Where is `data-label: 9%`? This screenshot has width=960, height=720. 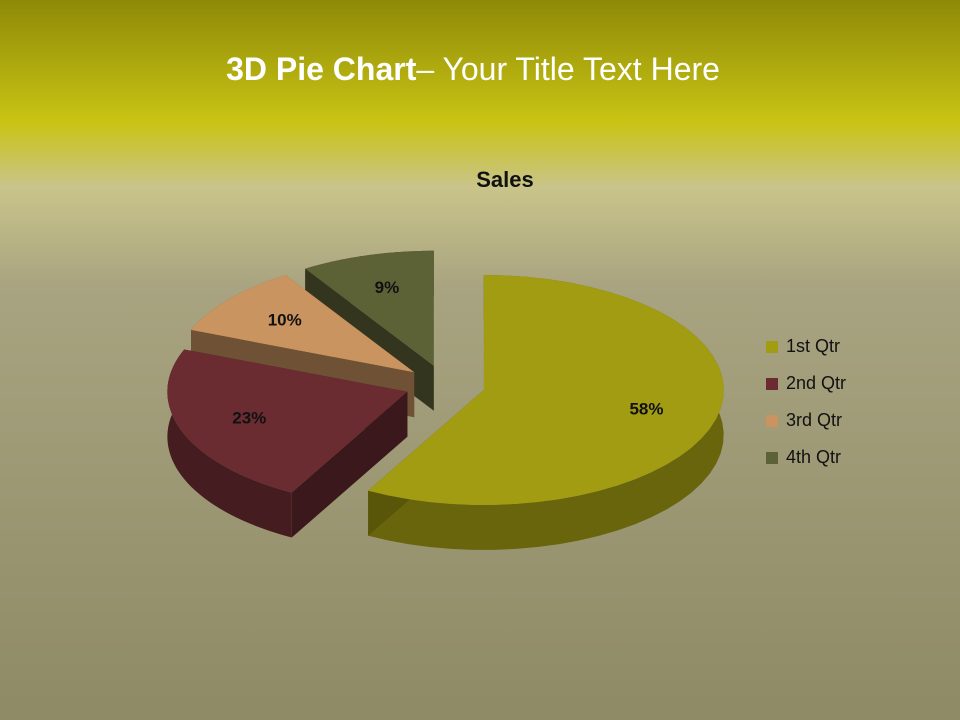
data-label: 9% is located at coordinates (387, 287).